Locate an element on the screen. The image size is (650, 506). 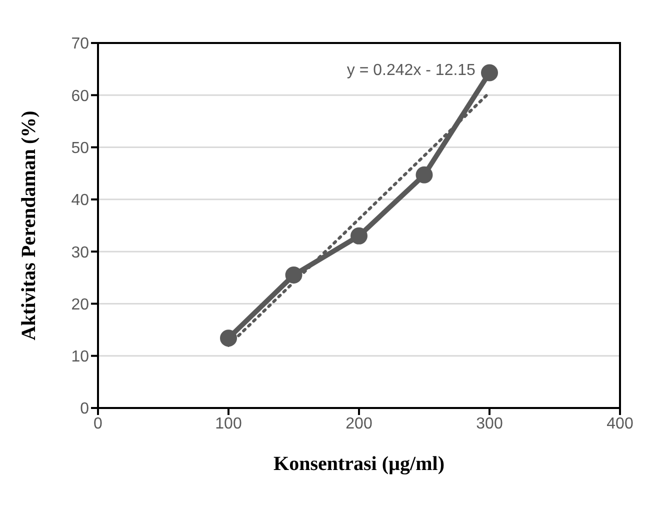
x-tick-label: 0 is located at coordinates (98, 423).